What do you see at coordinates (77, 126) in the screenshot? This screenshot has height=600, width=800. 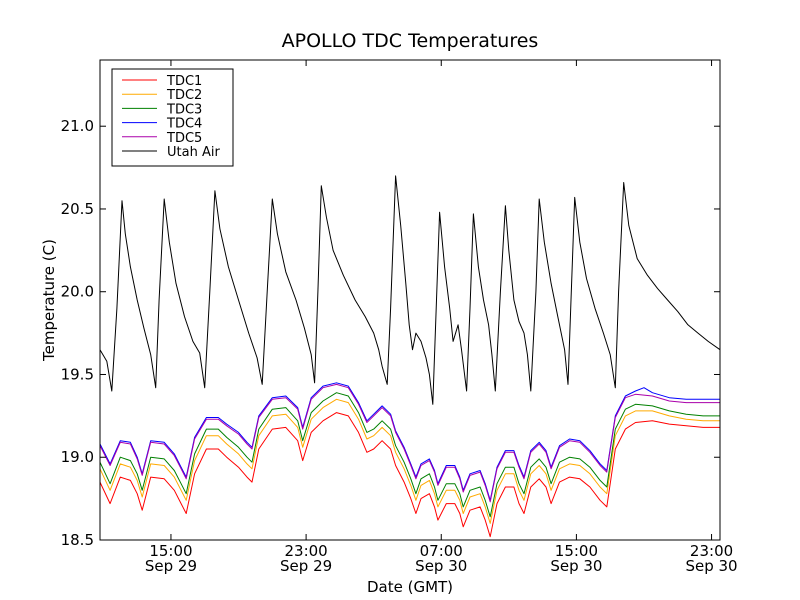 I see `y-tick-label: 21.0` at bounding box center [77, 126].